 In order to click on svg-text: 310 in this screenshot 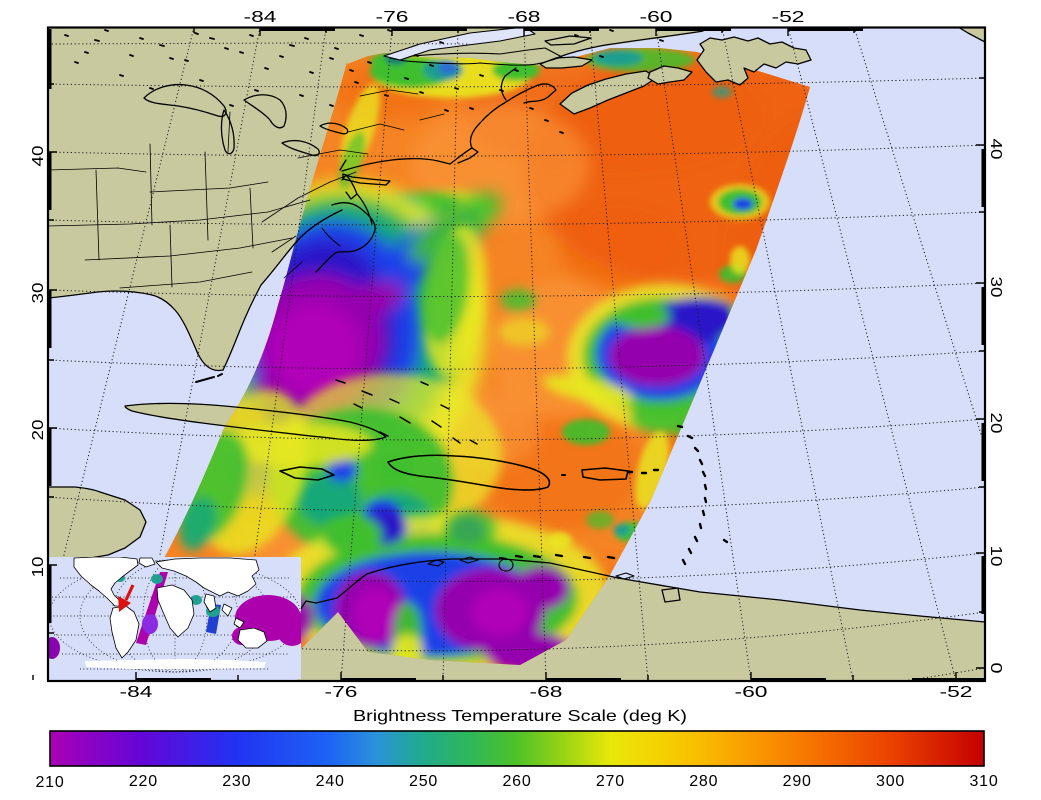, I will do `click(983, 781)`.